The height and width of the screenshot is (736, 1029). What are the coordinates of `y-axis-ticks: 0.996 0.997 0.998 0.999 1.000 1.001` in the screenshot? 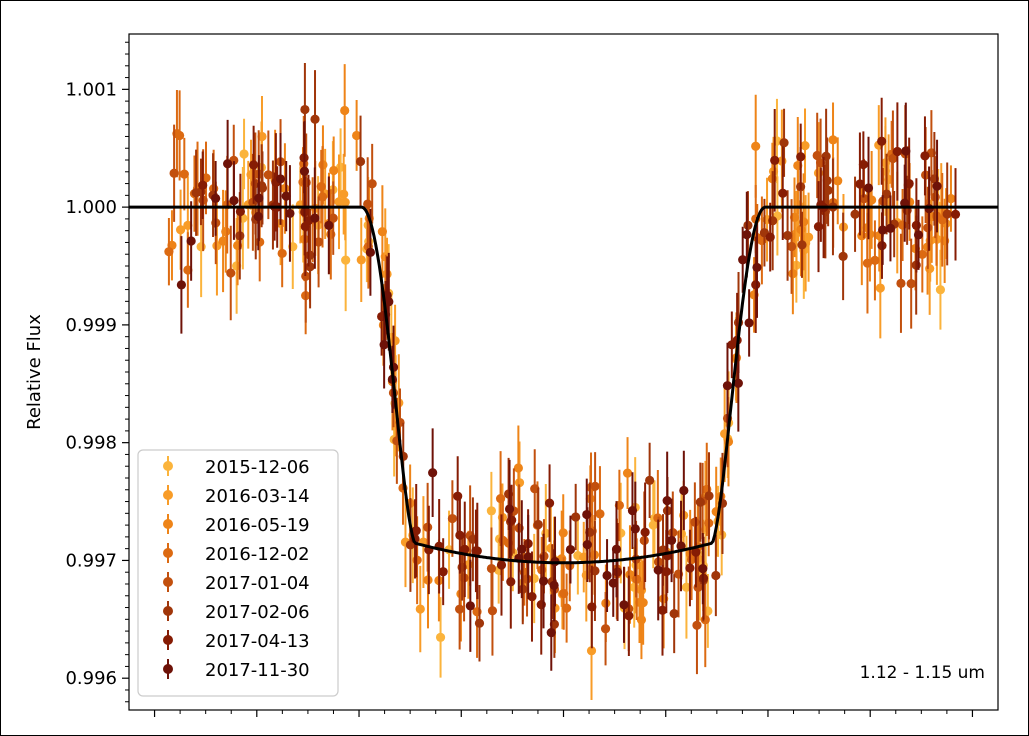 It's located at (97, 372).